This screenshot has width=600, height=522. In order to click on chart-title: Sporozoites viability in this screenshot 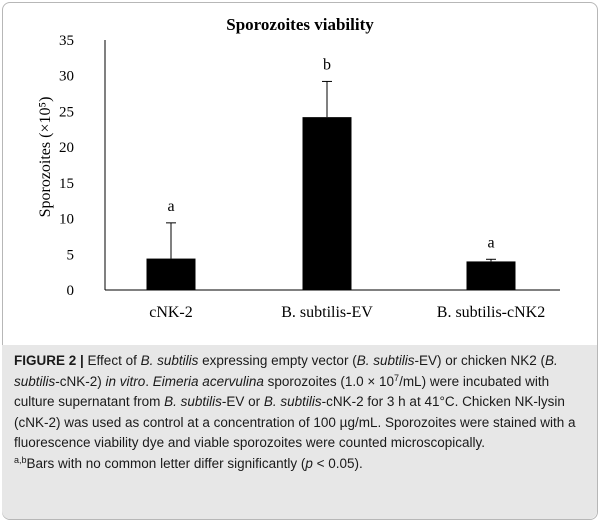, I will do `click(300, 24)`.